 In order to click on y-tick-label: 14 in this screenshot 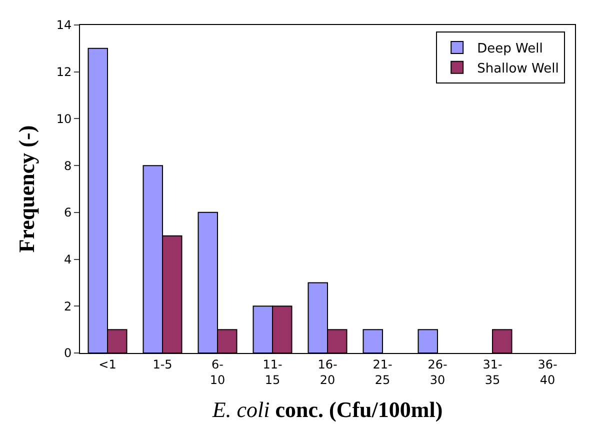, I will do `click(64, 25)`.